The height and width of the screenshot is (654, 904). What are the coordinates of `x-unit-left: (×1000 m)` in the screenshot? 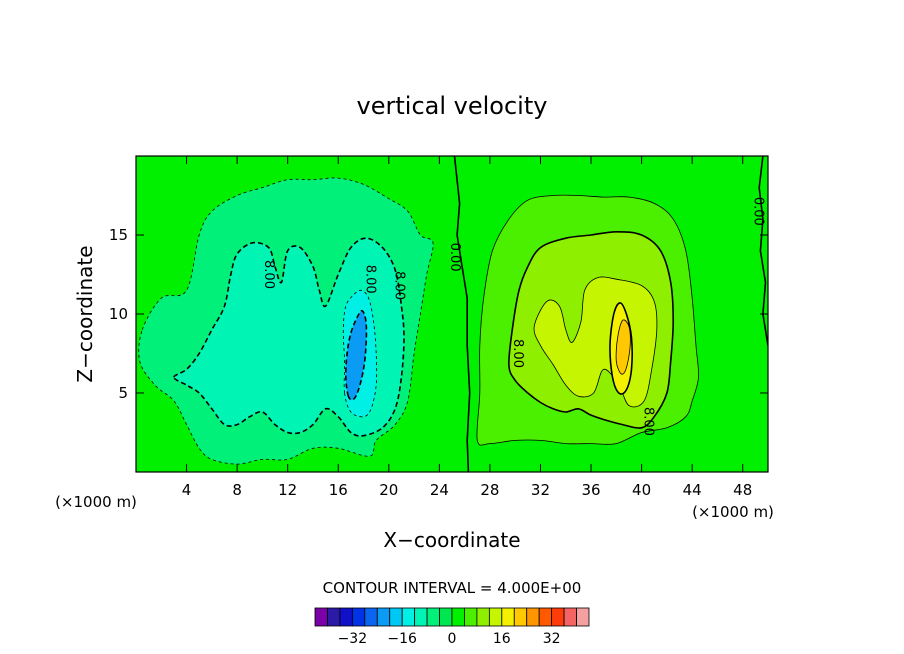 It's located at (96, 502).